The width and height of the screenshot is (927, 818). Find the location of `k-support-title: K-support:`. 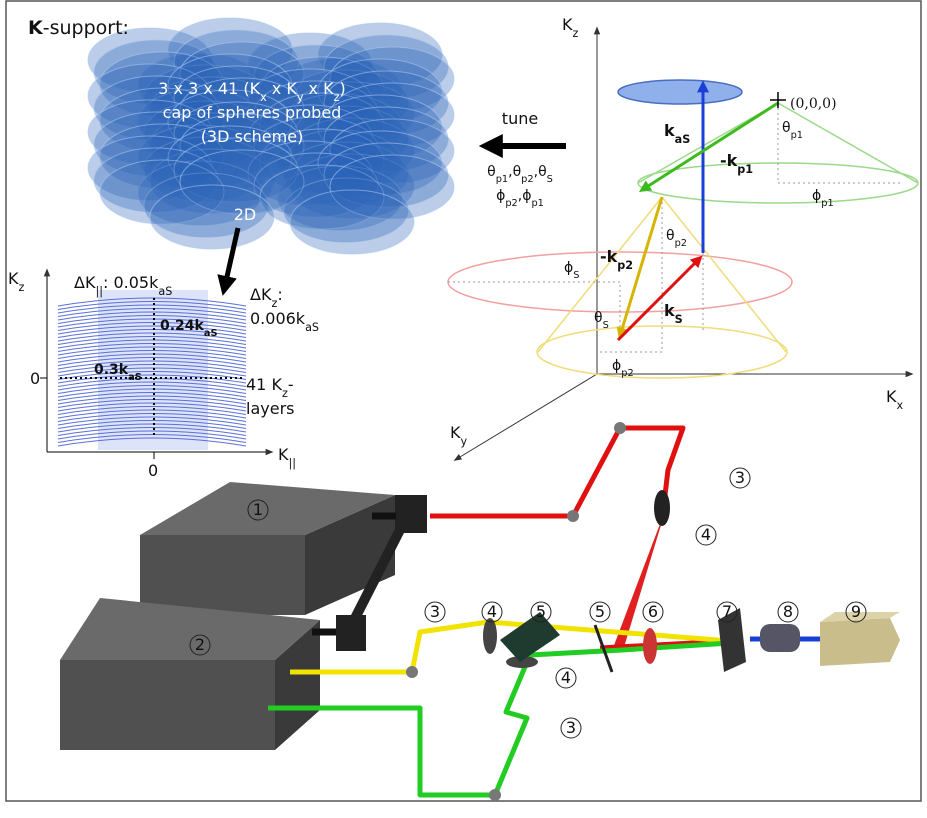

k-support-title: K-support: is located at coordinates (78, 28).